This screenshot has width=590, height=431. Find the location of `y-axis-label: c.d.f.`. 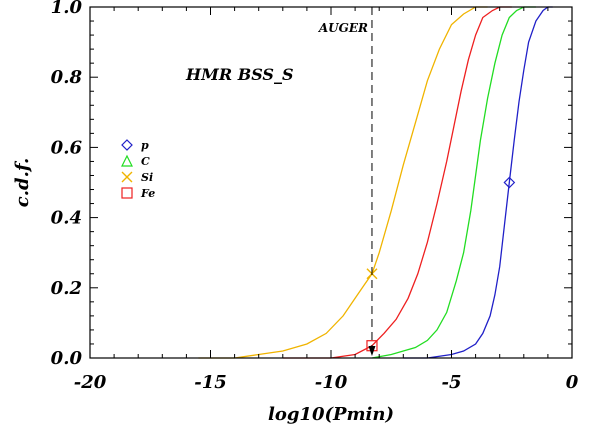

y-axis-label: c.d.f. is located at coordinates (22, 182).